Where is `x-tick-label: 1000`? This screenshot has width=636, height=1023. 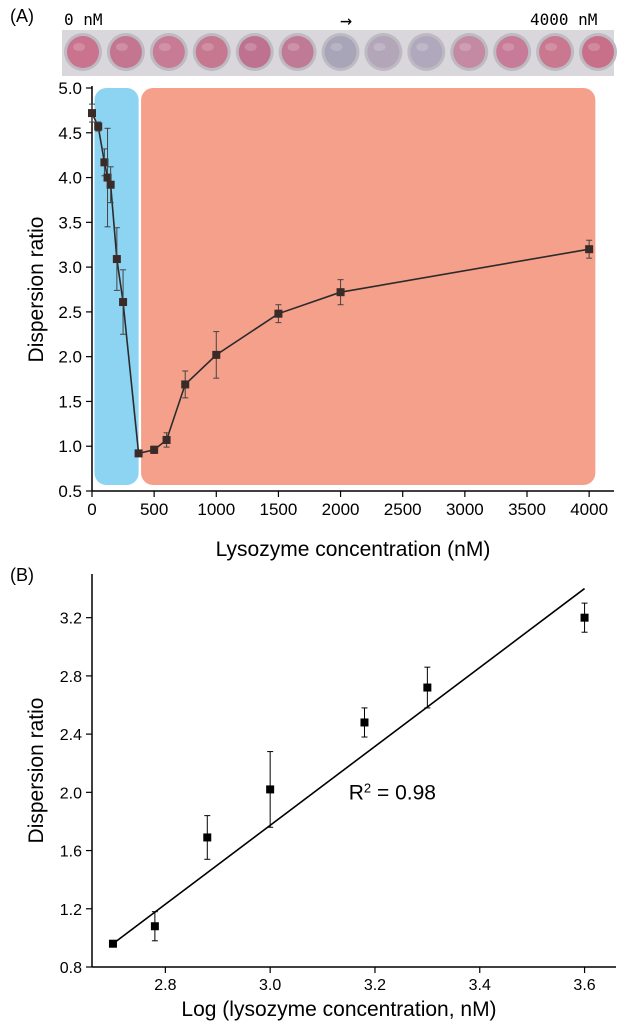
x-tick-label: 1000 is located at coordinates (216, 509).